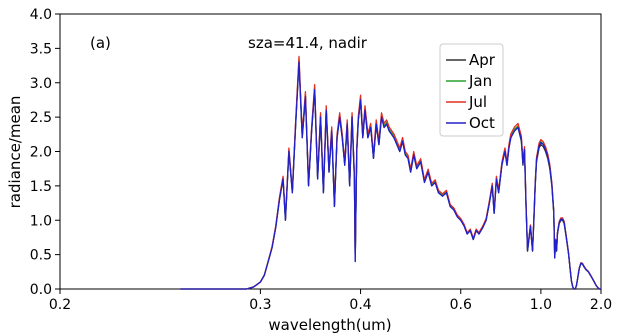  I want to click on panel-label: (a), so click(100, 43).